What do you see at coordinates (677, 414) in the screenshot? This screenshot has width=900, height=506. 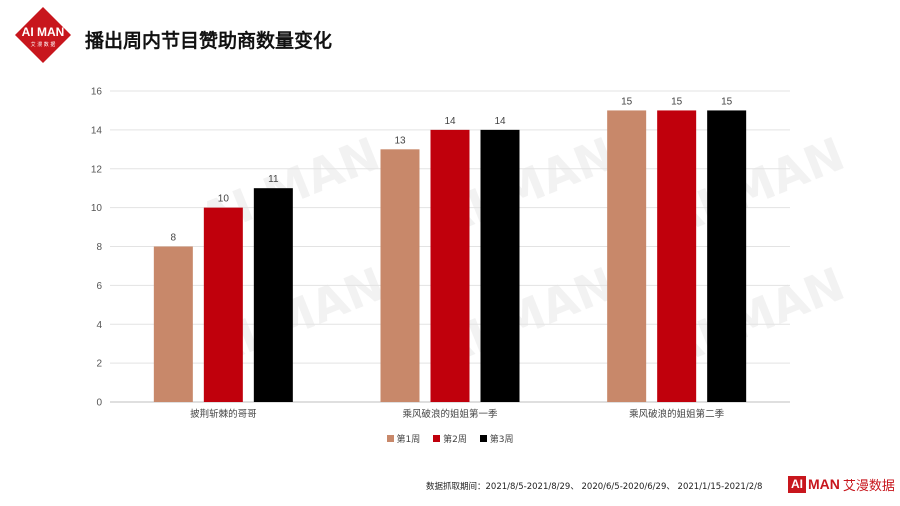 I see `x-tick-label: 乘风破浪的姐姐第二季` at bounding box center [677, 414].